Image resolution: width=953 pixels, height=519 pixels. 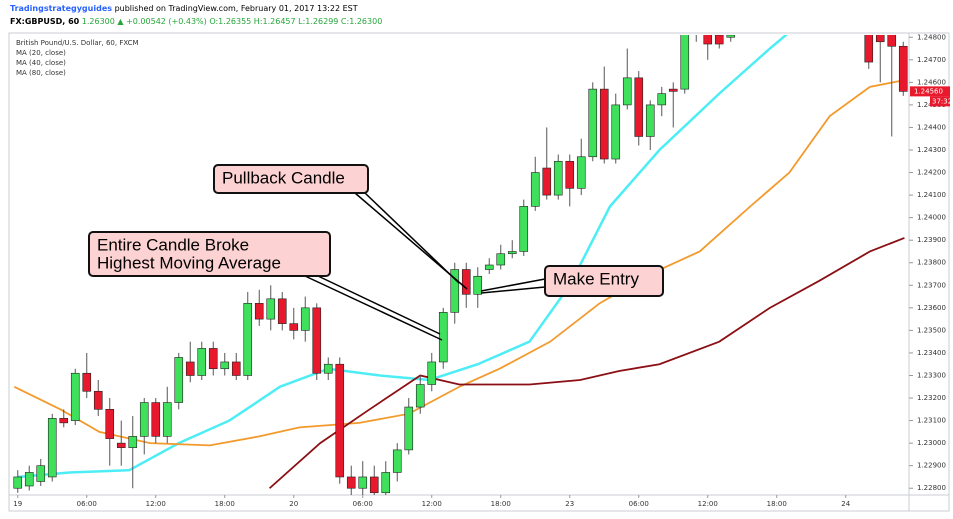 What do you see at coordinates (296, 21) in the screenshot?
I see `ohlc: O:1.26355 H:1.26457 L:1.26299 C:1.26300` at bounding box center [296, 21].